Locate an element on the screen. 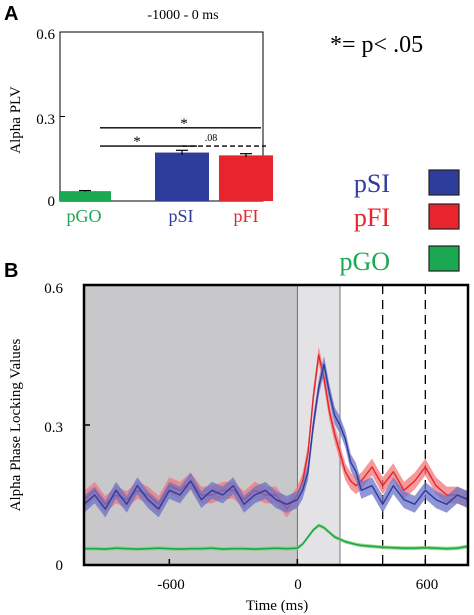  bar-pfi is located at coordinates (246, 178).